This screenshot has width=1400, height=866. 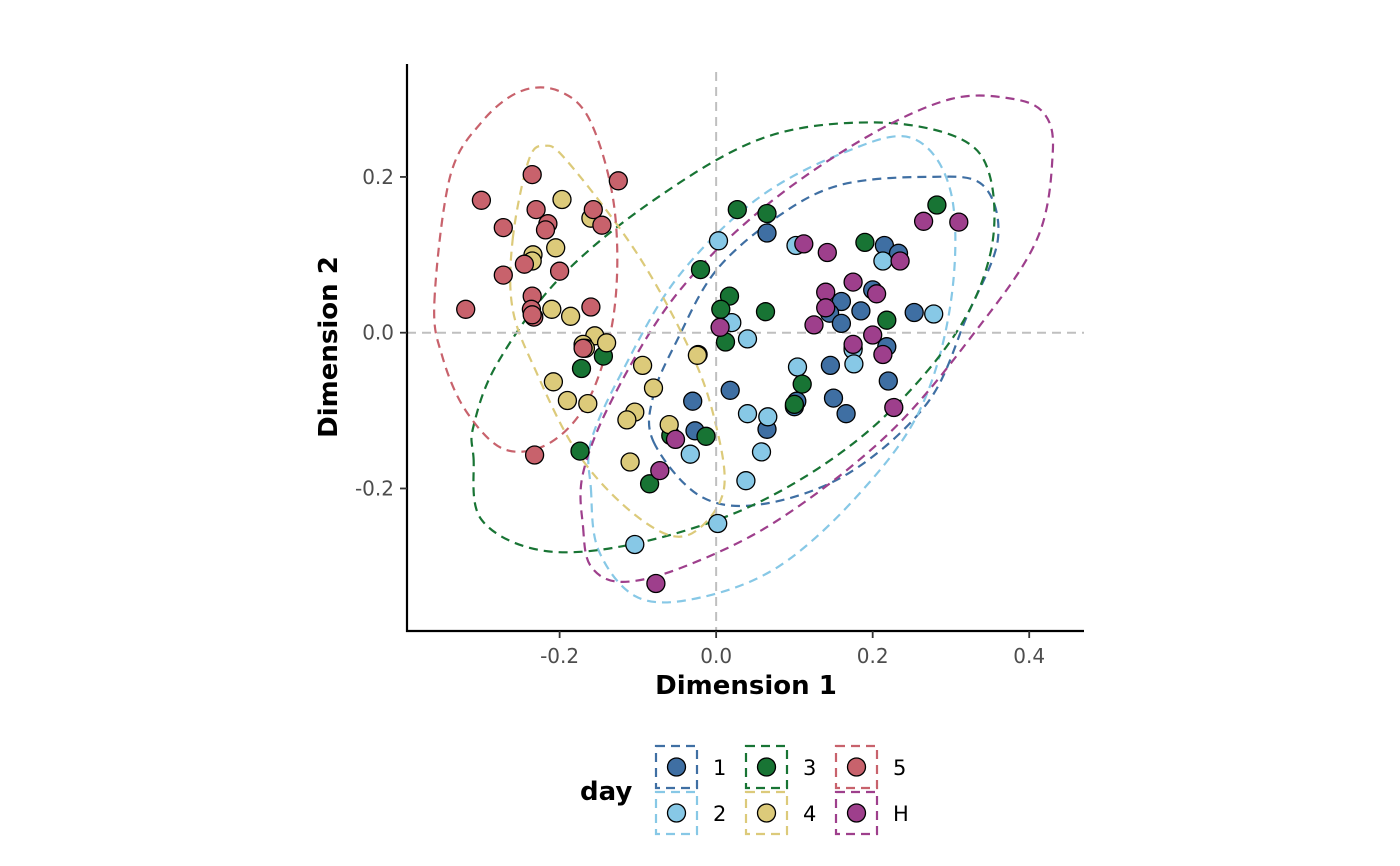 I want to click on x-axis-title: Dimension 1, so click(x=746, y=686).